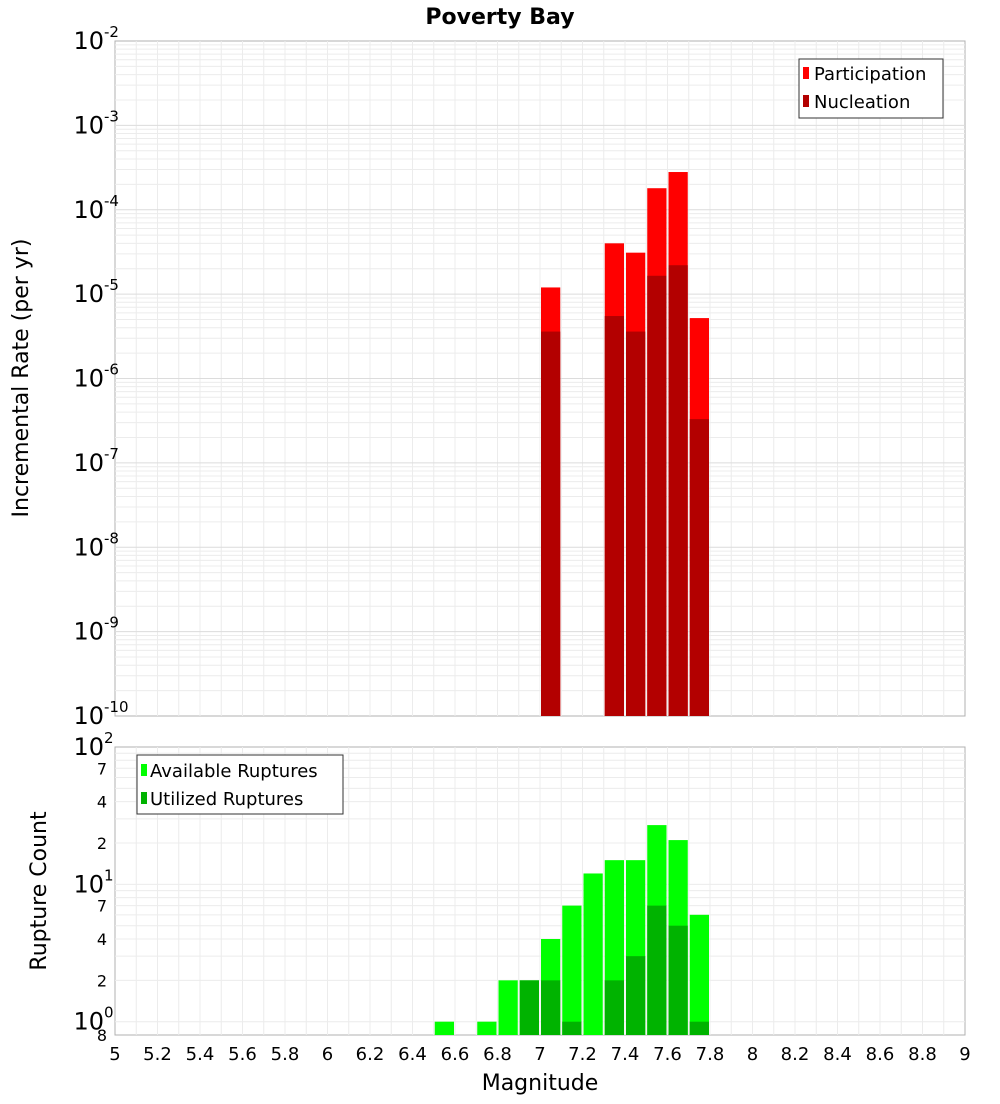 The image size is (1000, 1104). What do you see at coordinates (678, 980) in the screenshot?
I see `bar-utilized-ruptures-7.65` at bounding box center [678, 980].